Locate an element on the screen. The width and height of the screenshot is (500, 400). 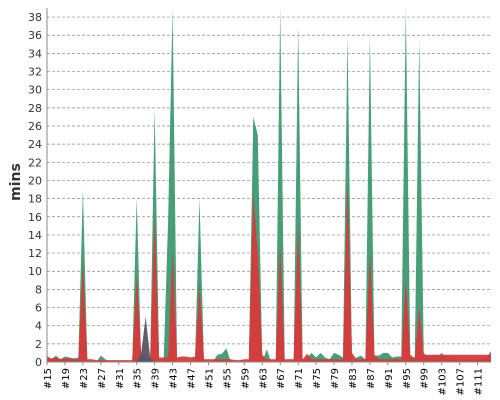
x-tick-label: #63 is located at coordinates (263, 378).